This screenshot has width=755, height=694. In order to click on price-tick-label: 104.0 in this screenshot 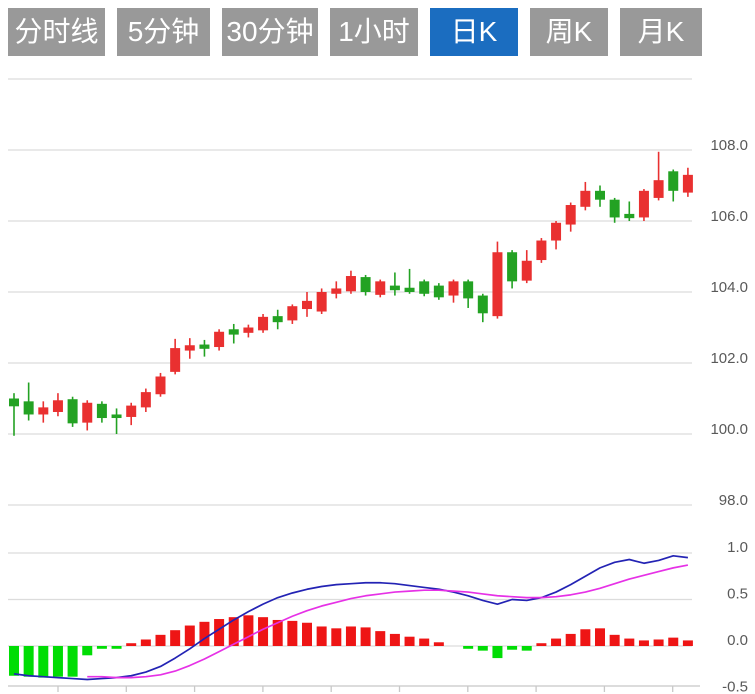, I will do `click(729, 287)`.